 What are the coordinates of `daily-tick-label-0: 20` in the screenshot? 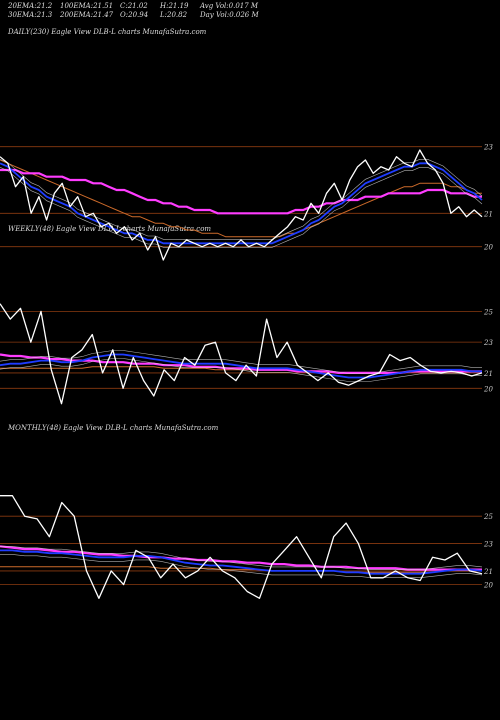 It's located at (488, 248).